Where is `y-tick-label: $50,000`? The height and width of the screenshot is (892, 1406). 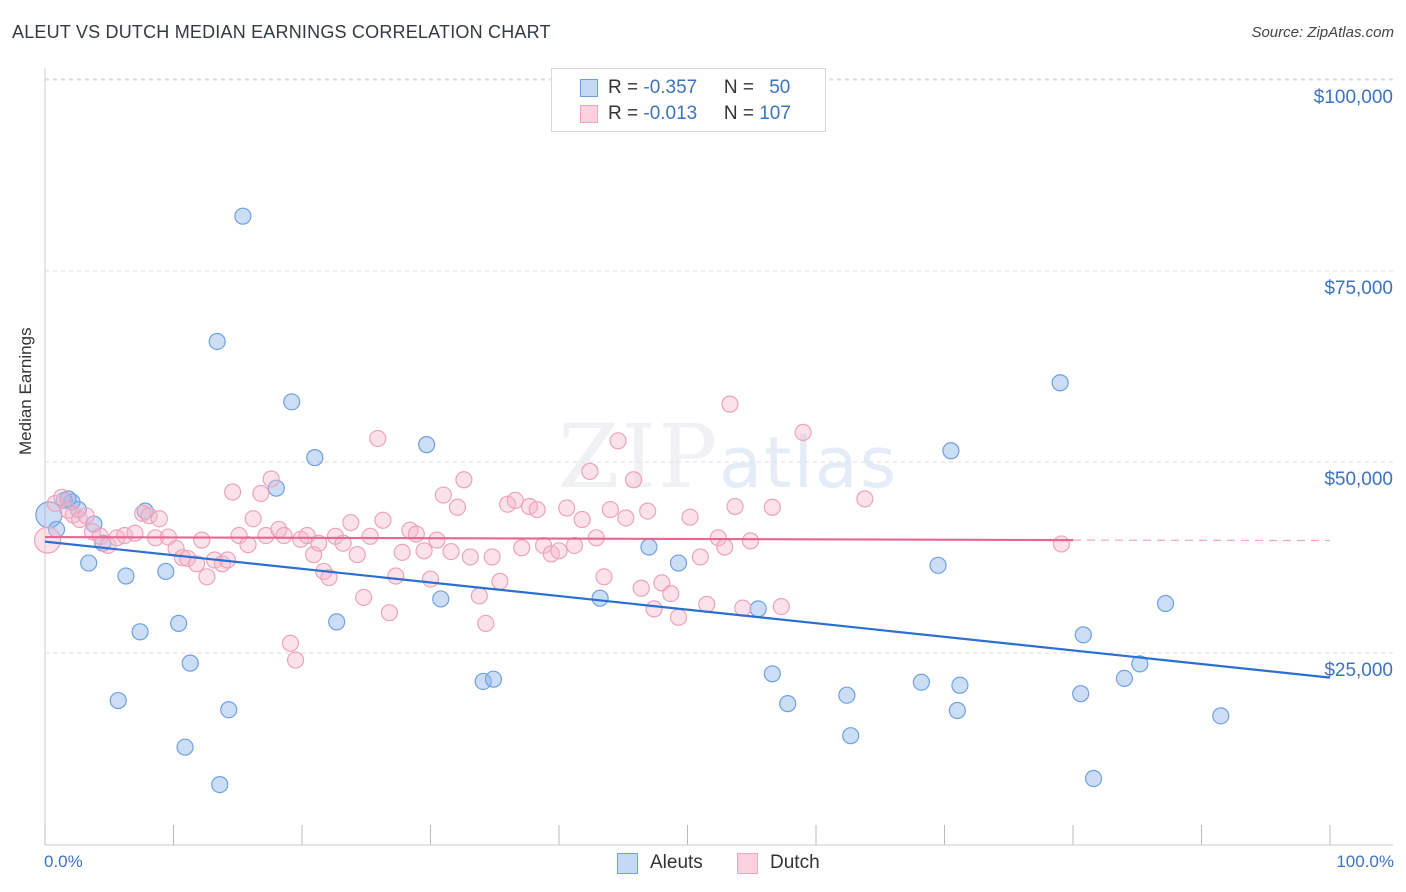 y-tick-label: $50,000 is located at coordinates (1358, 479).